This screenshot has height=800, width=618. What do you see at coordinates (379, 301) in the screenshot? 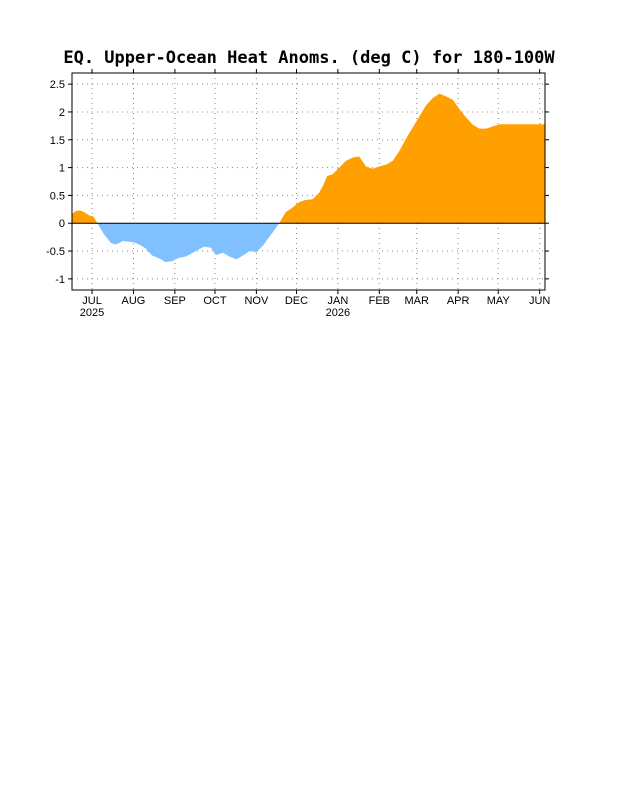
I see `x-tick-label: FEB` at bounding box center [379, 301].